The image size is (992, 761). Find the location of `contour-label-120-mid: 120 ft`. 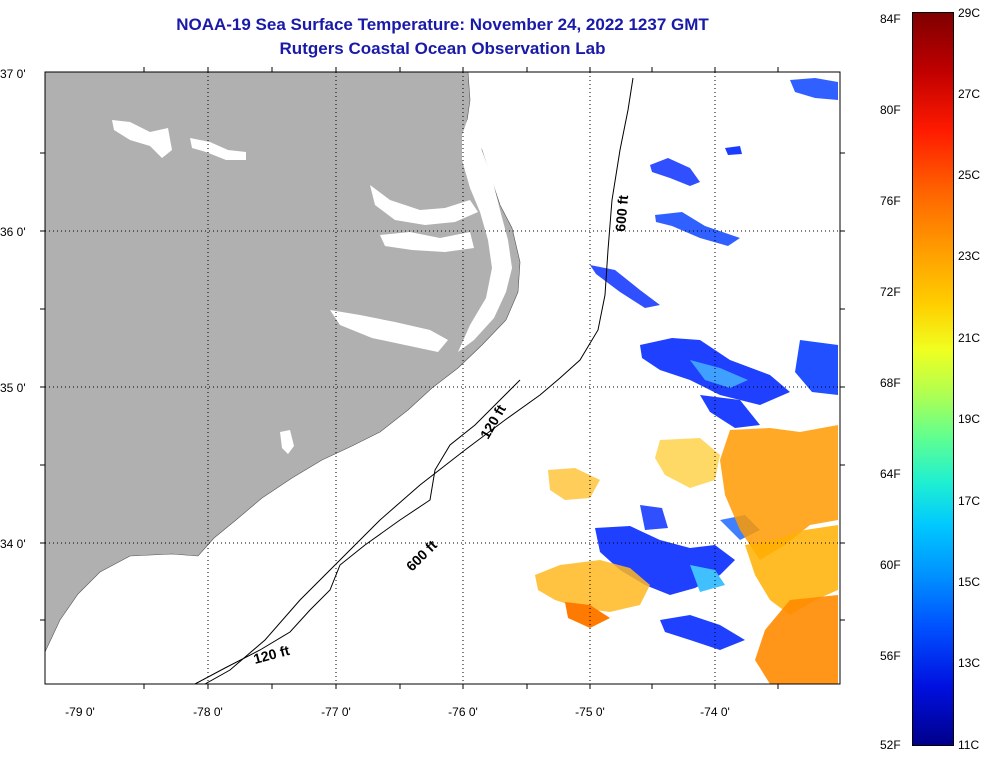

contour-label-120-mid: 120 ft is located at coordinates (493, 422).